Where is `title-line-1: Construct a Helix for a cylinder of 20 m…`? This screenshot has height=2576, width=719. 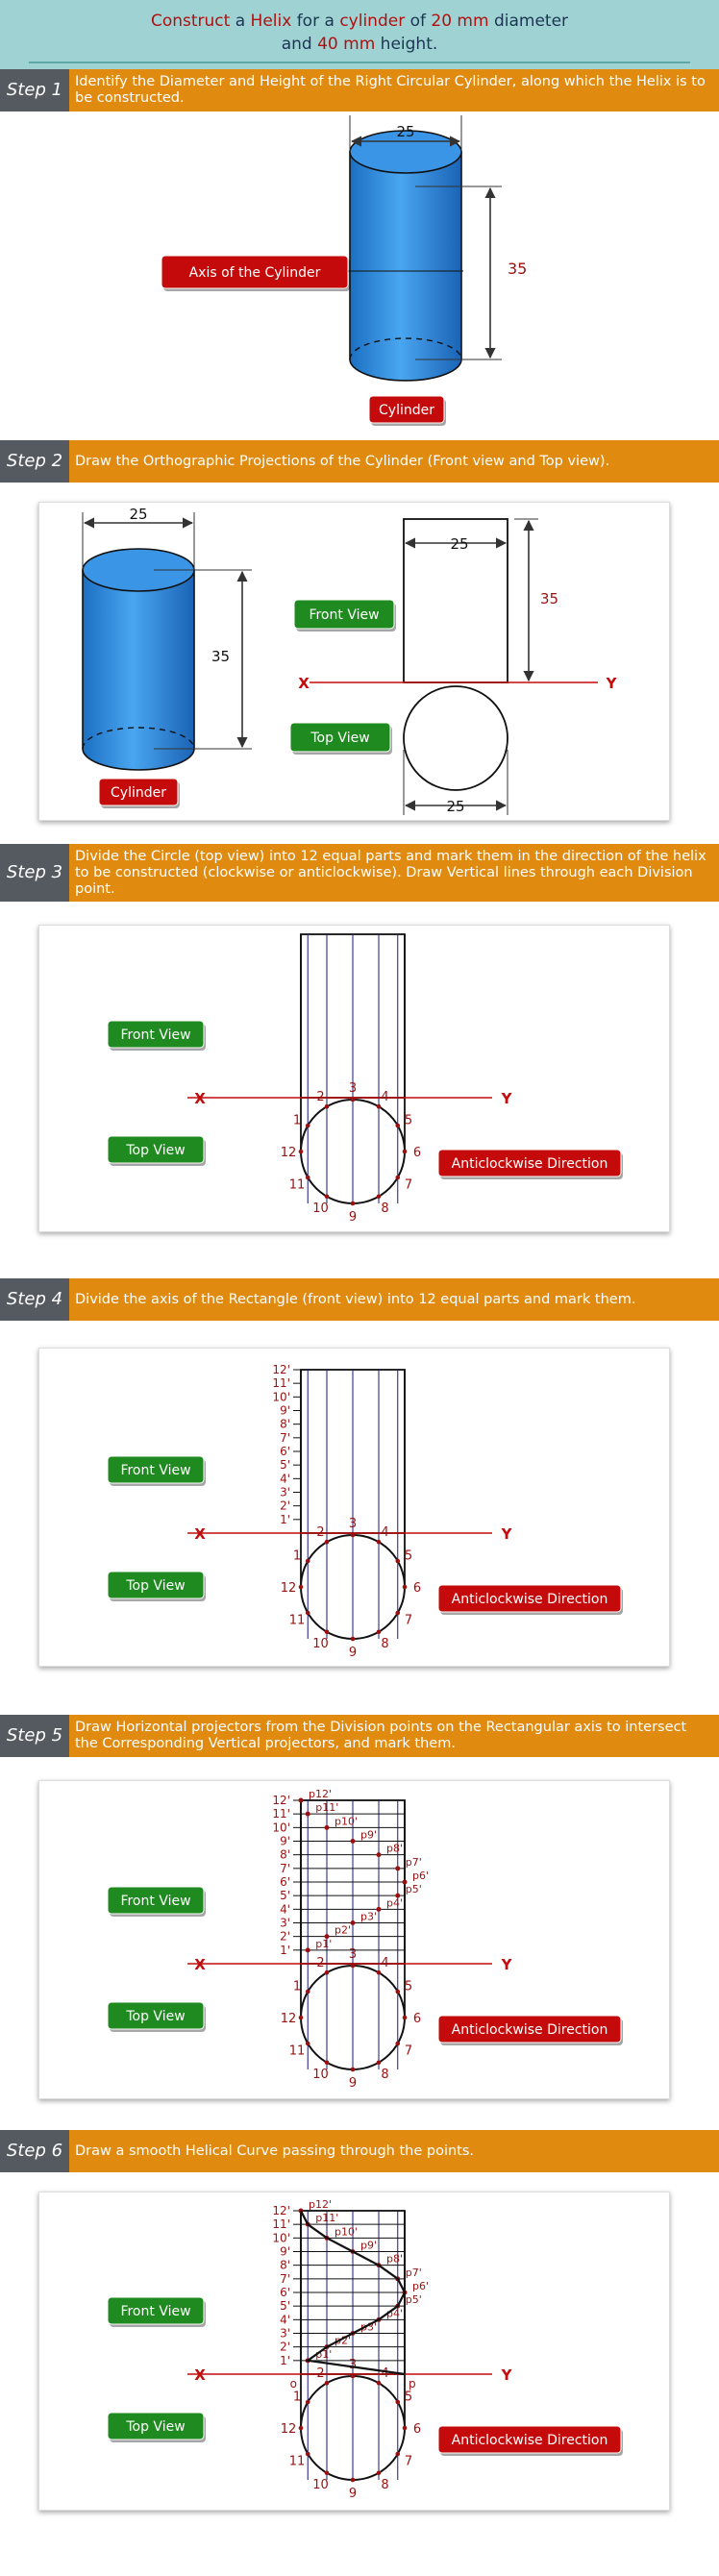 title-line-1: Construct a Helix for a cylinder of 20 m… is located at coordinates (359, 16).